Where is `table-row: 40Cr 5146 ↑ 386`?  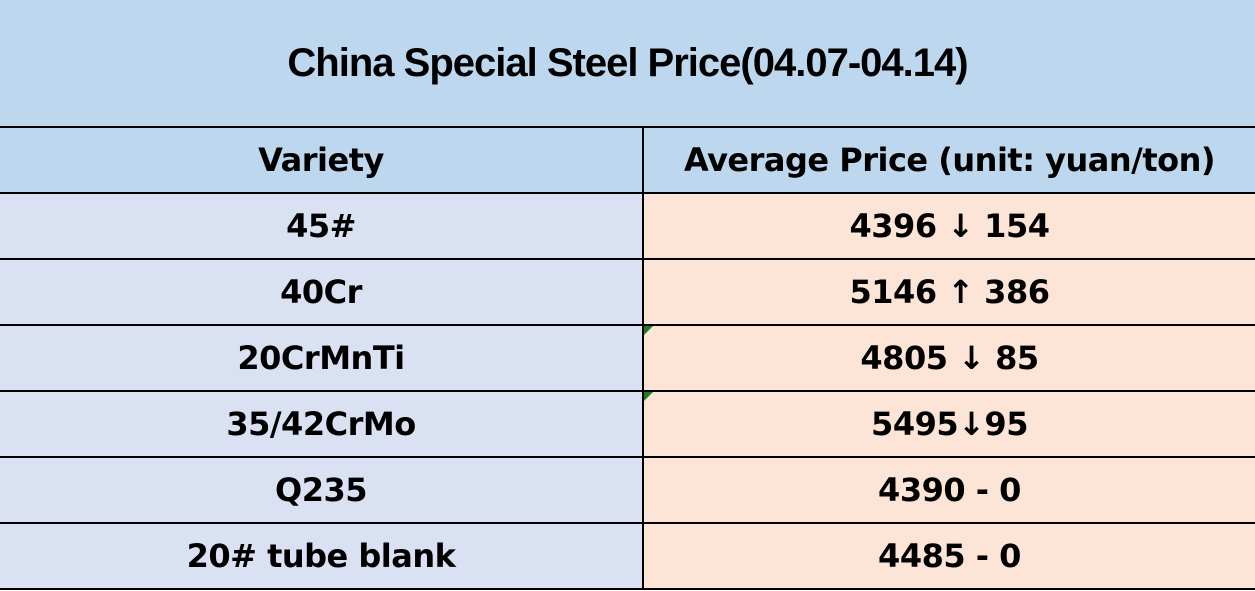 table-row: 40Cr 5146 ↑ 386 is located at coordinates (627, 293).